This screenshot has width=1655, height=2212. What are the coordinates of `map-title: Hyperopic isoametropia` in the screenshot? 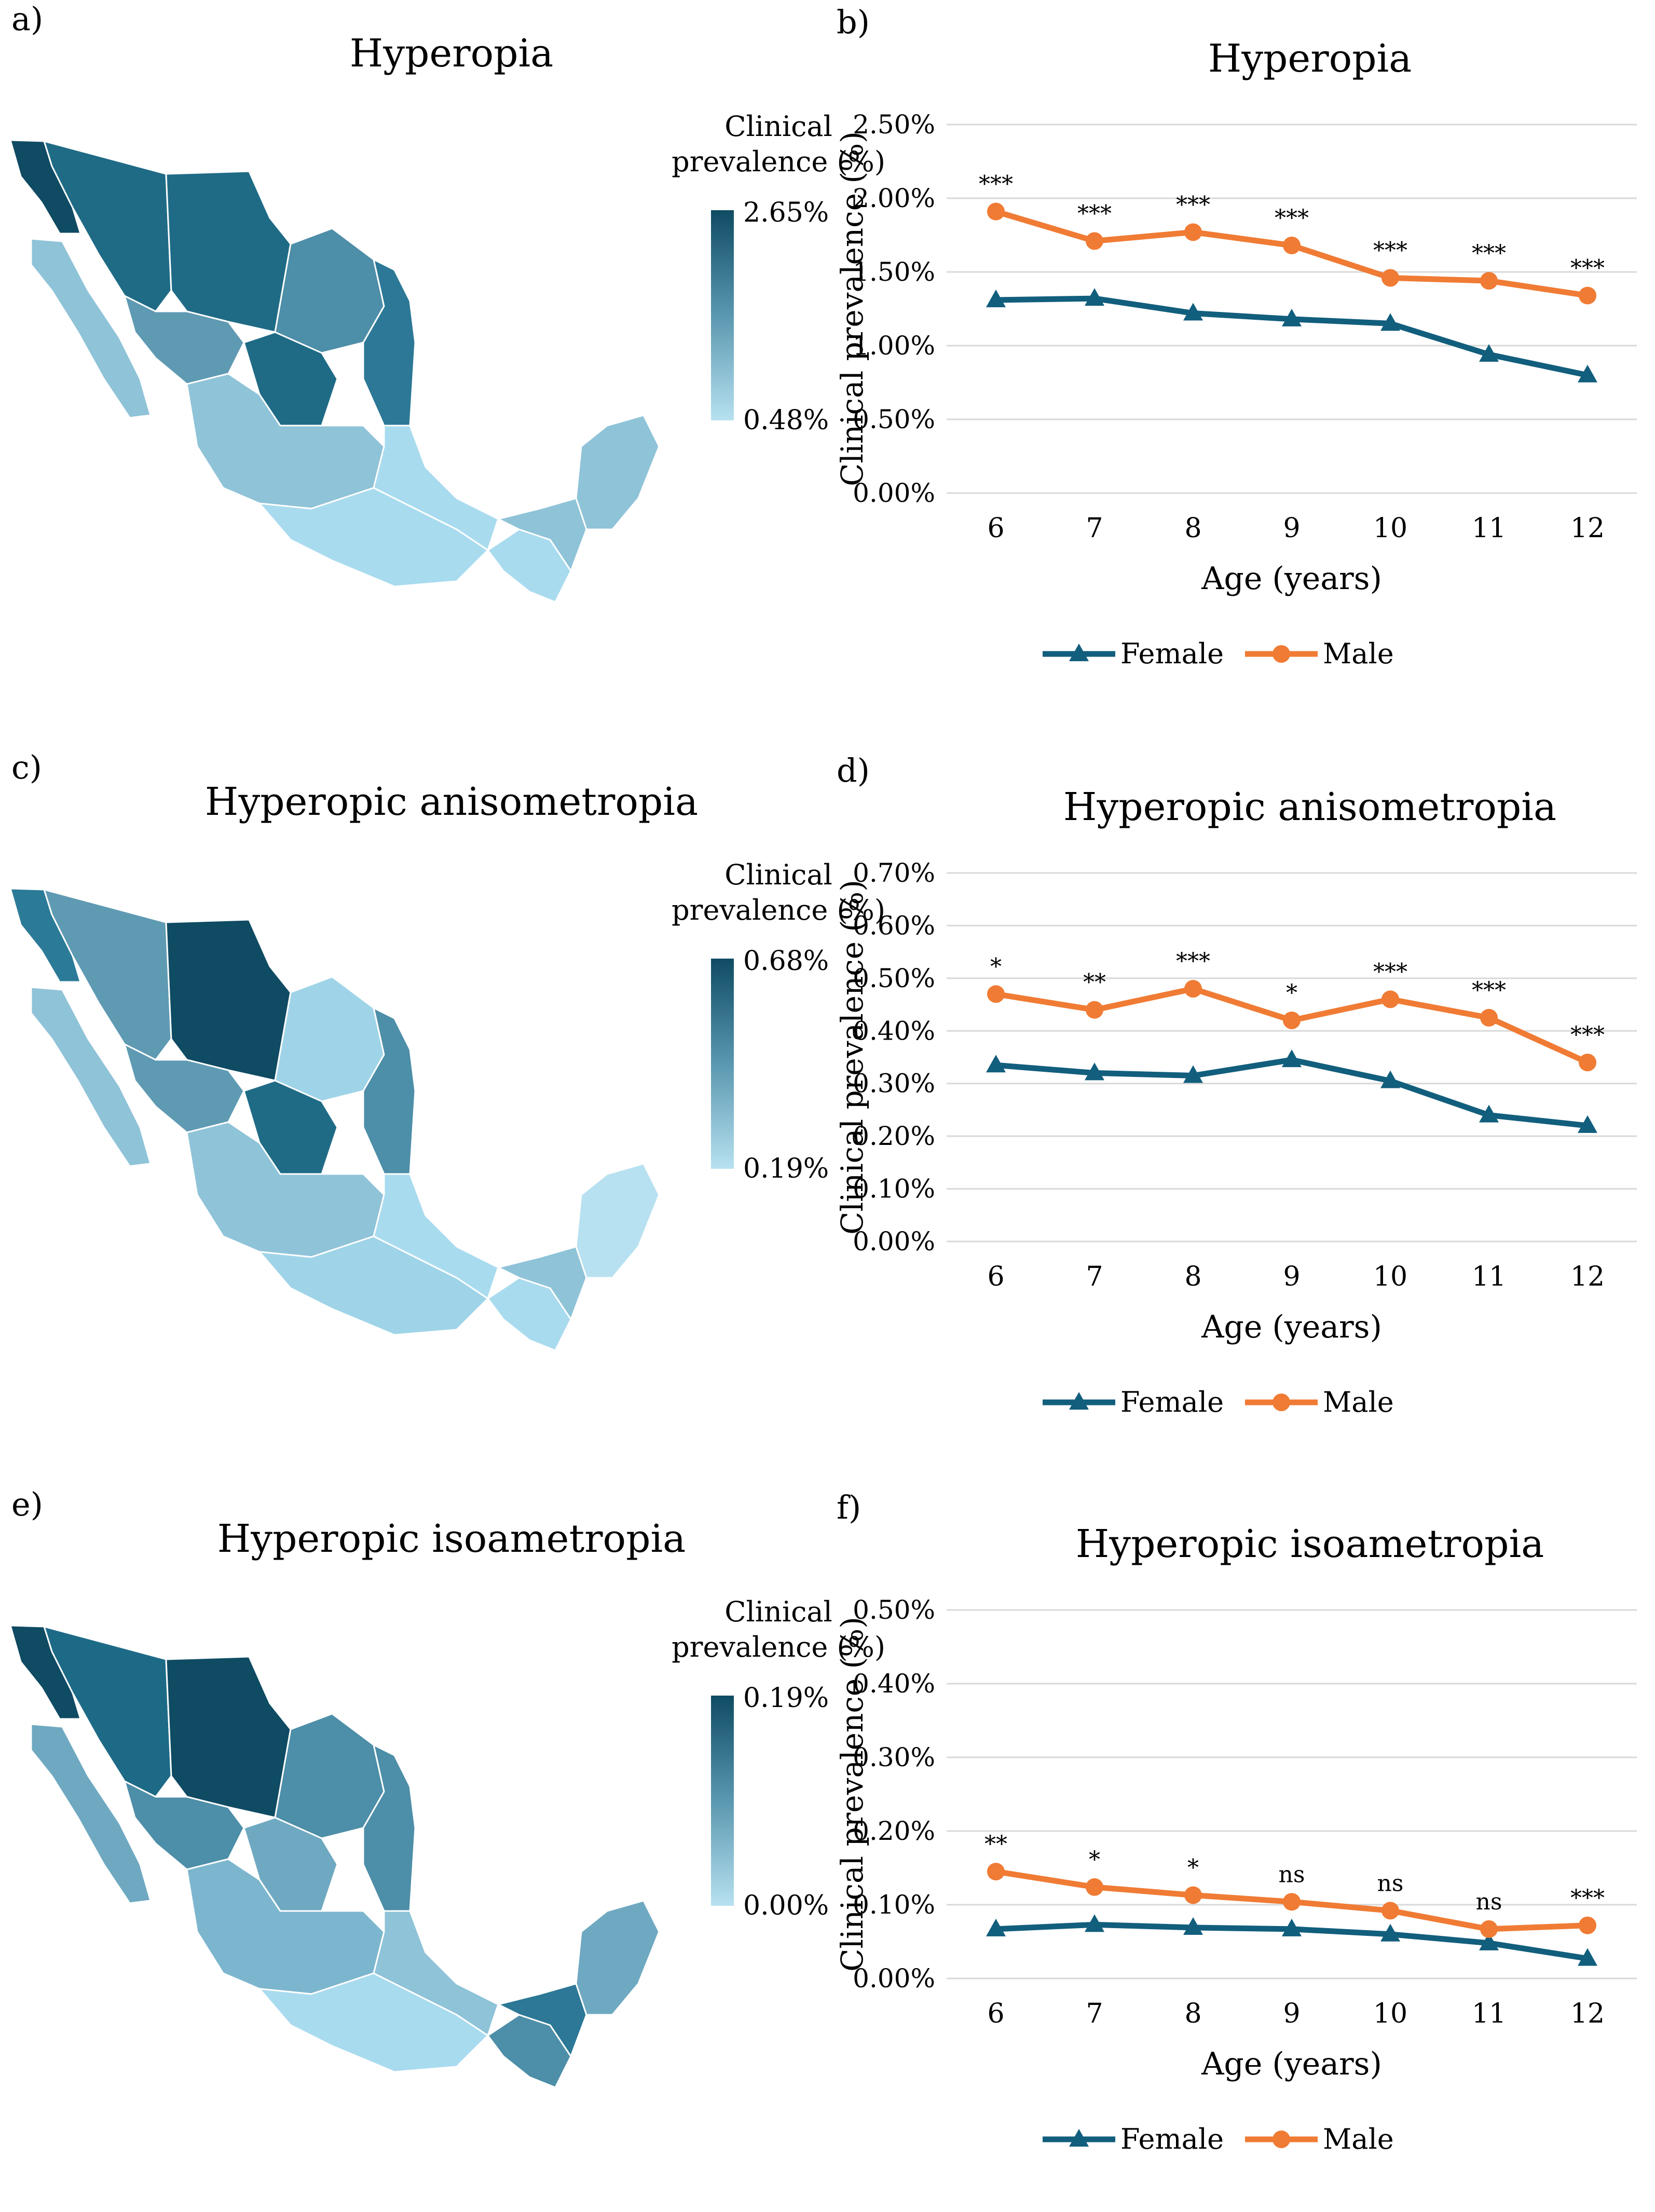 It's located at (452, 1539).